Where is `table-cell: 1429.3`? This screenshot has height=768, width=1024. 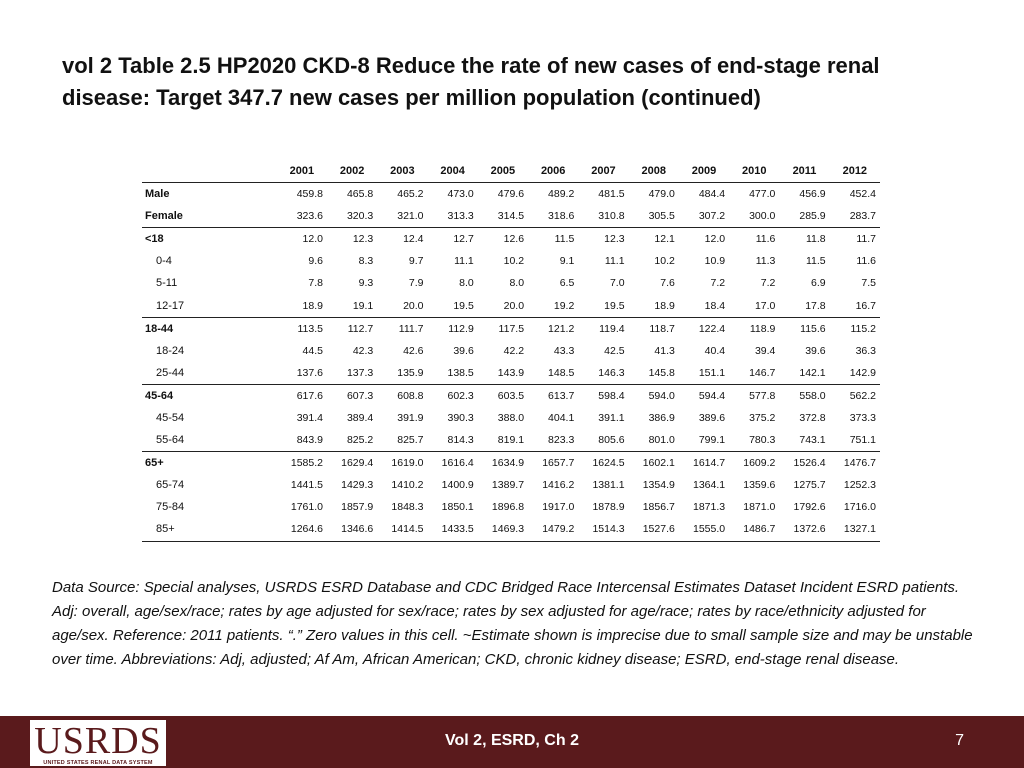 table-cell: 1429.3 is located at coordinates (357, 485).